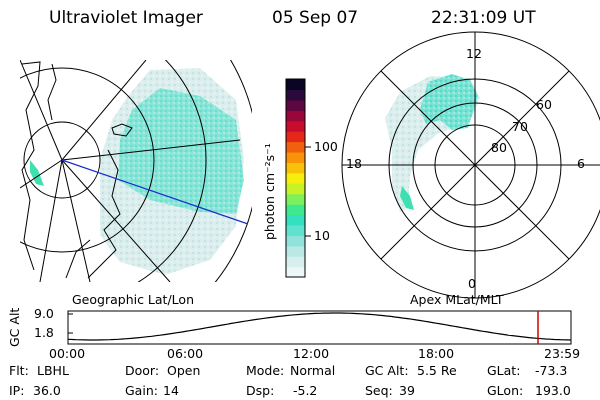 This screenshot has width=600, height=400. Describe the element at coordinates (181, 151) in the screenshot. I see `uv-emission-band` at that location.